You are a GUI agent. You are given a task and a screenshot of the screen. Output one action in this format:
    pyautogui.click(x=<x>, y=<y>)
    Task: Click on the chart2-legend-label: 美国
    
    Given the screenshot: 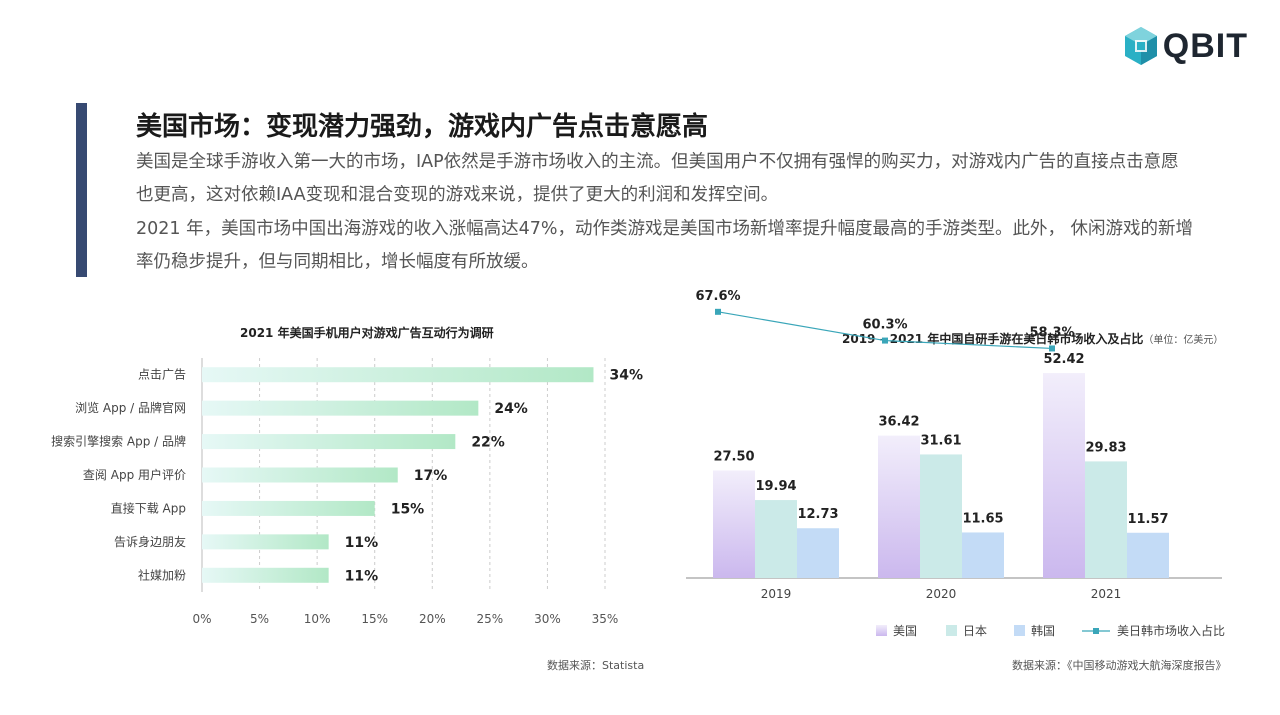 What is the action you would take?
    pyautogui.click(x=905, y=631)
    